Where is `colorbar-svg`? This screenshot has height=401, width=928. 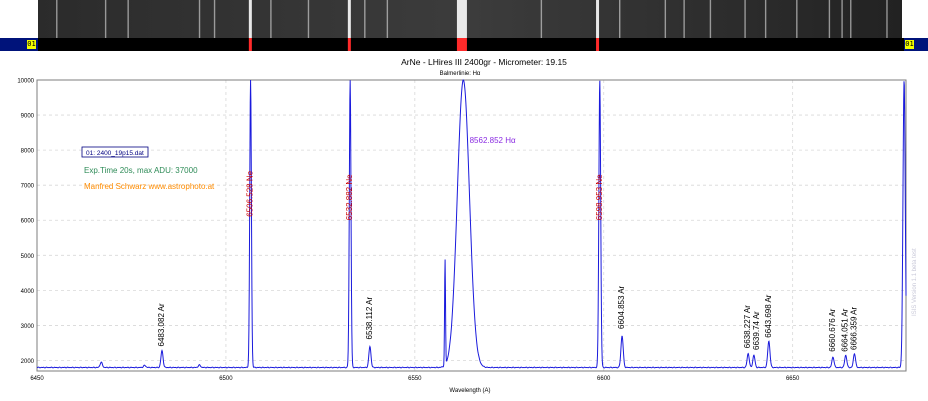
colorbar-svg is located at coordinates (424, 44).